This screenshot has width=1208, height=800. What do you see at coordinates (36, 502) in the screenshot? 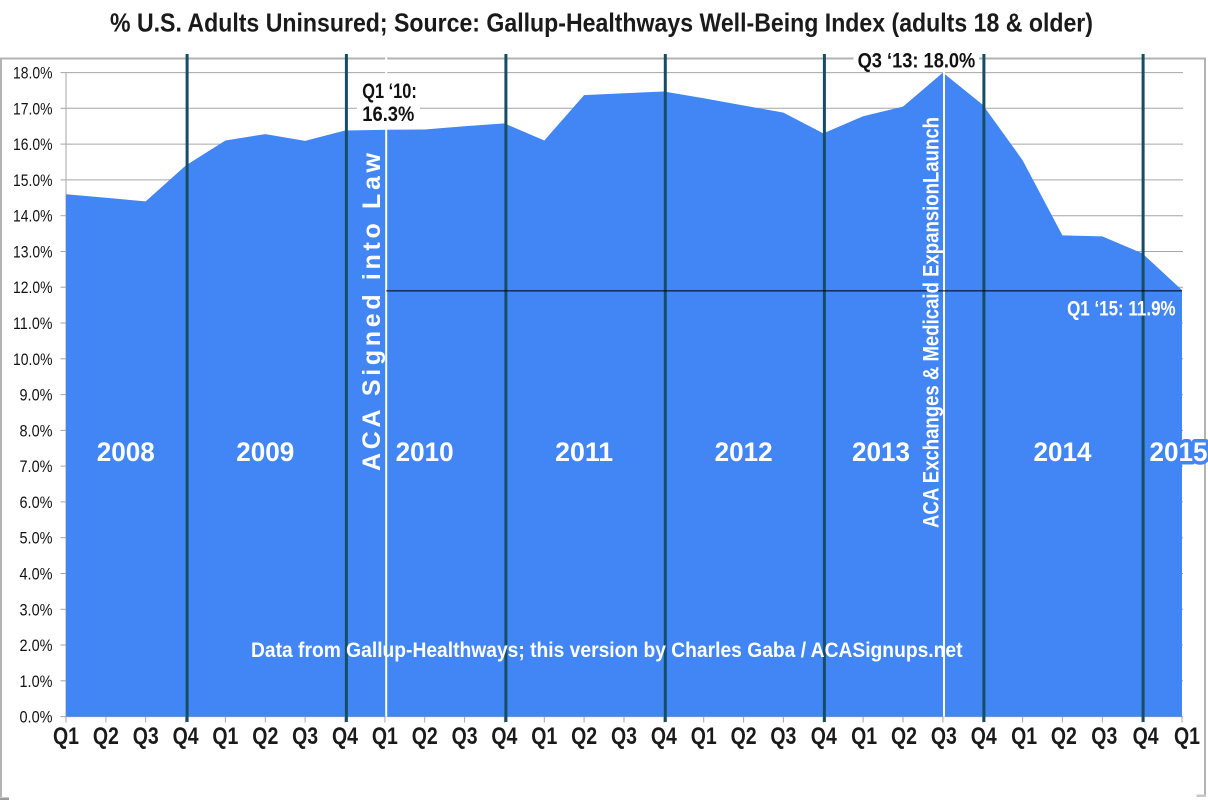
I see `svg-text: 6.0%` at bounding box center [36, 502].